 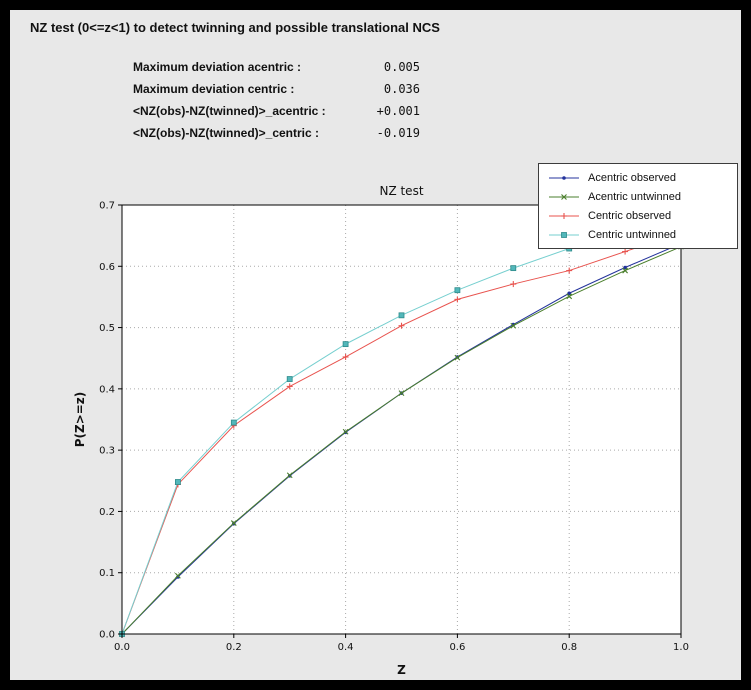 What do you see at coordinates (80, 420) in the screenshot?
I see `svg-text: P(Z>=z)` at bounding box center [80, 420].